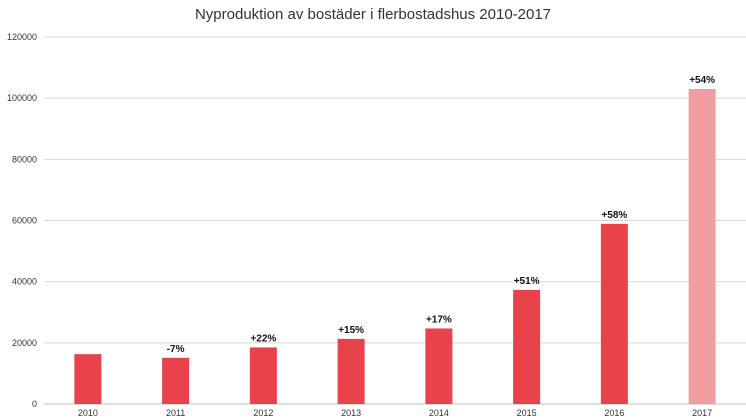 The width and height of the screenshot is (746, 419). I want to click on data-label: +22%, so click(263, 338).